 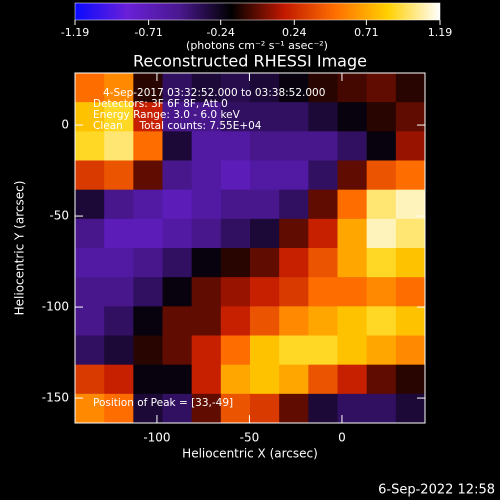 I want to click on x-axis-label: Heliocentric X (arcsec), so click(x=250, y=454).